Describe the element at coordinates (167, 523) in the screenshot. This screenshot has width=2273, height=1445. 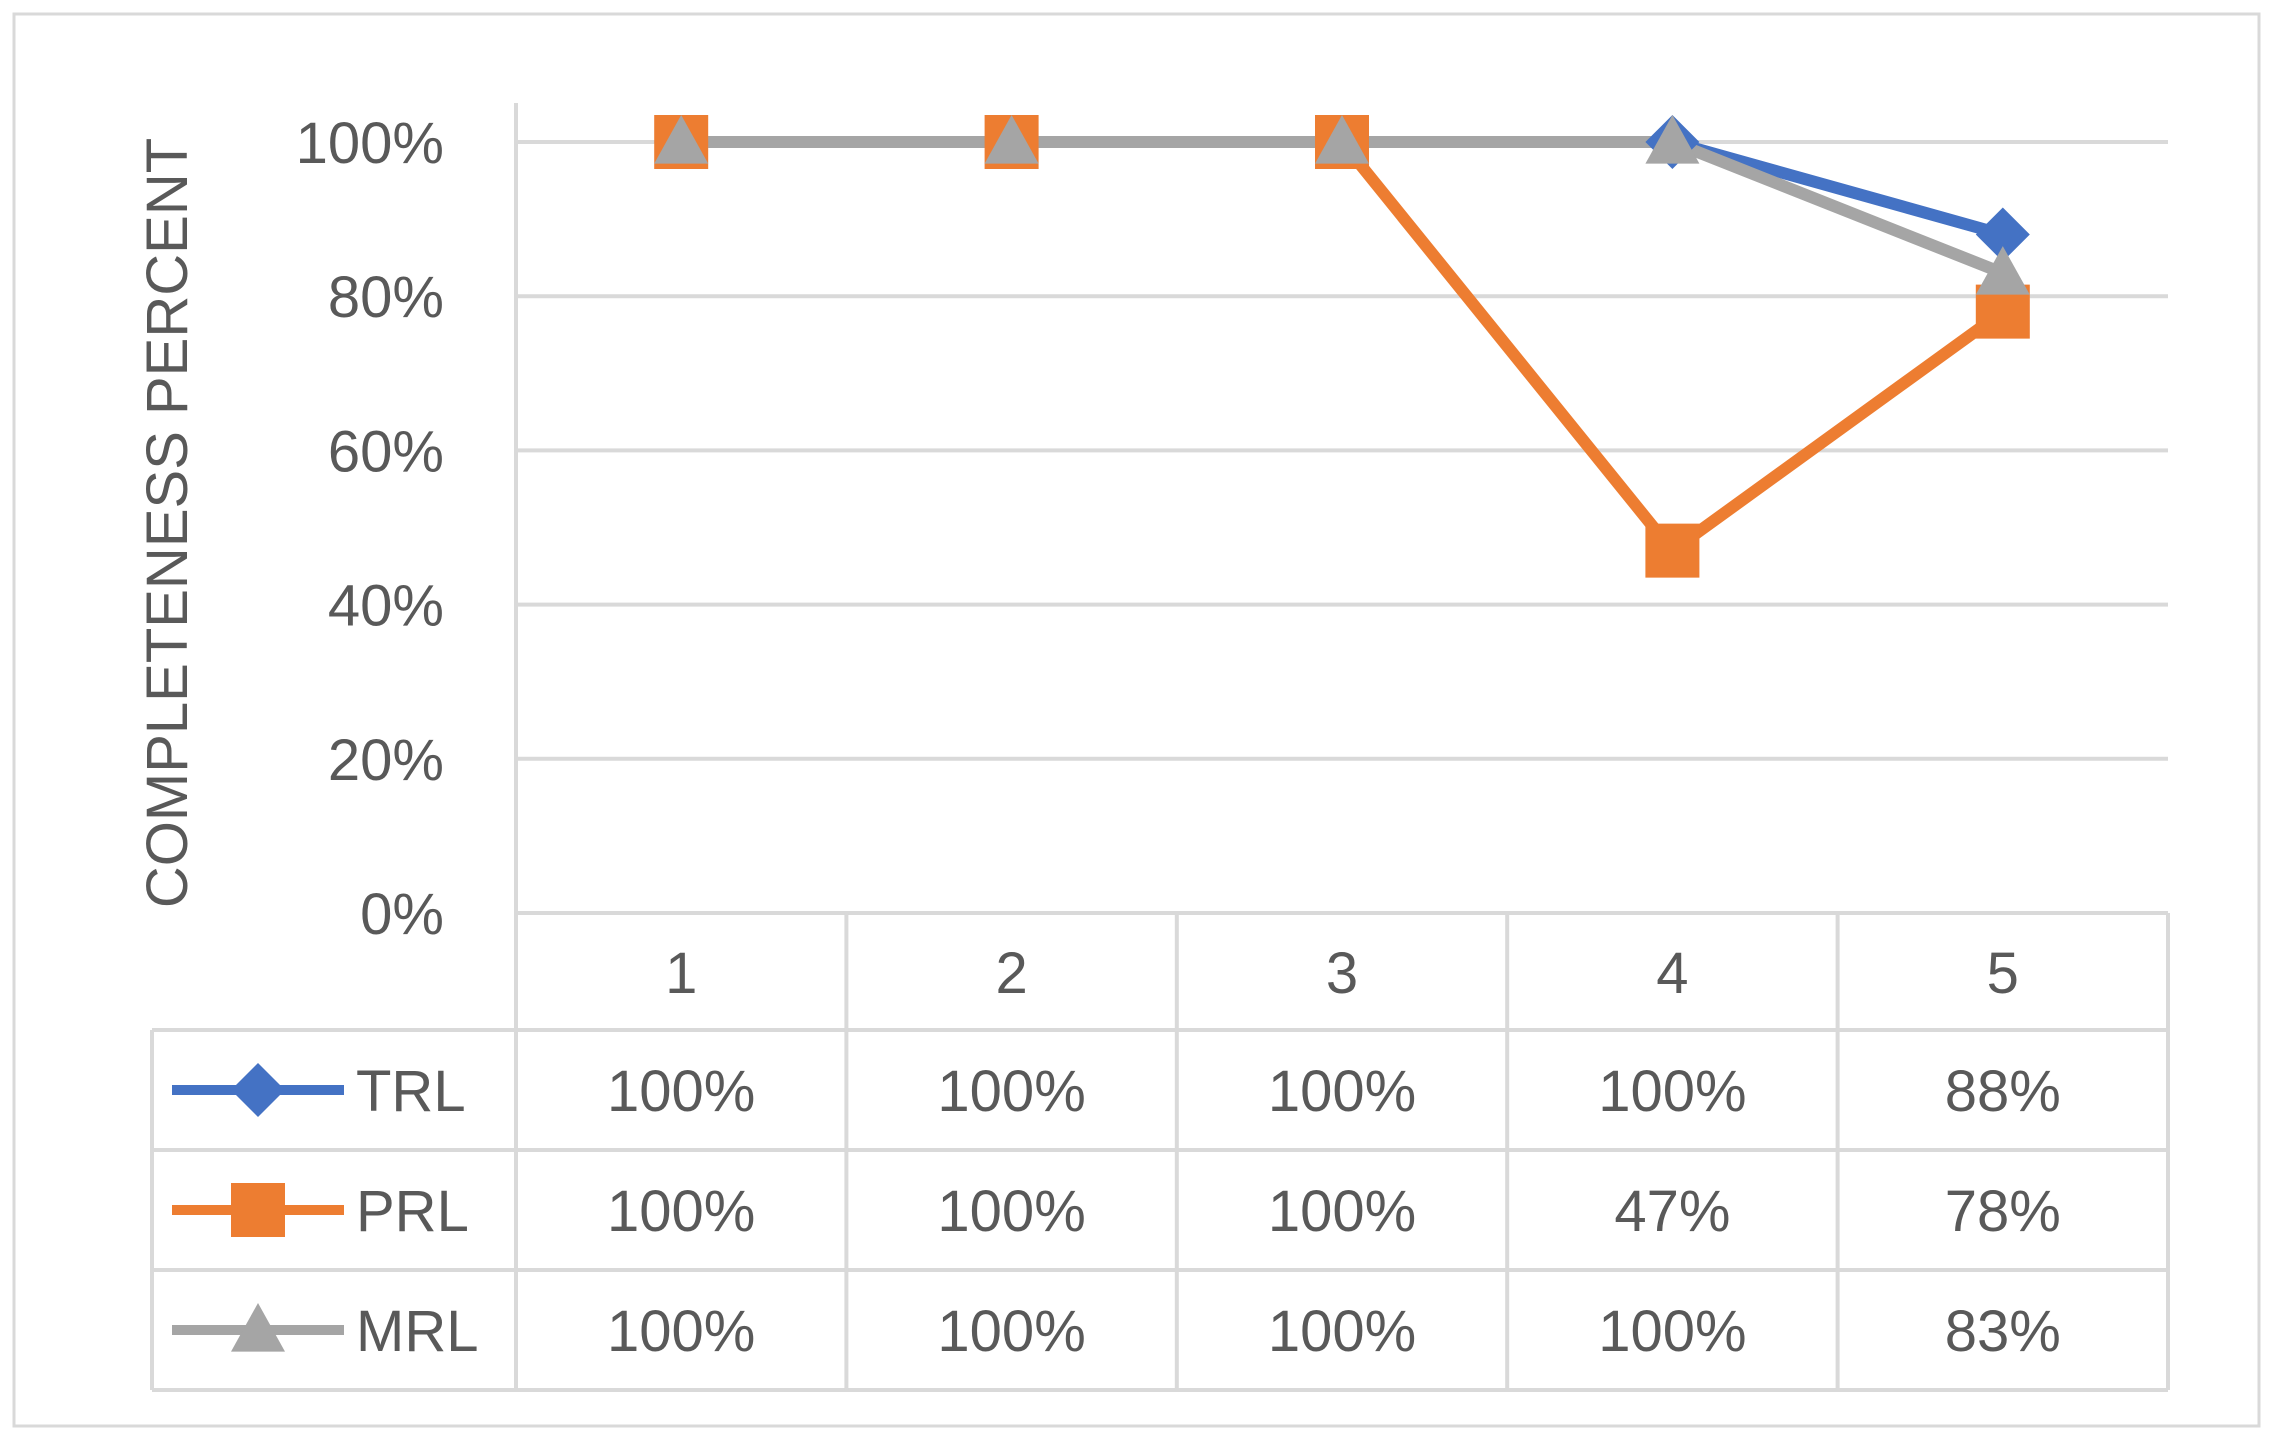
I see `y-axis-title: COMPLETENESS PERCENT` at that location.